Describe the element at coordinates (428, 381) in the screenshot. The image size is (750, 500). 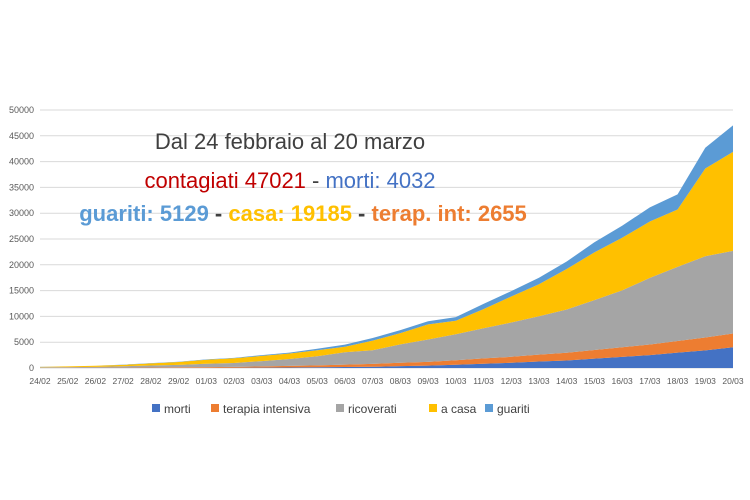
I see `x-tick-label: 09/03` at that location.